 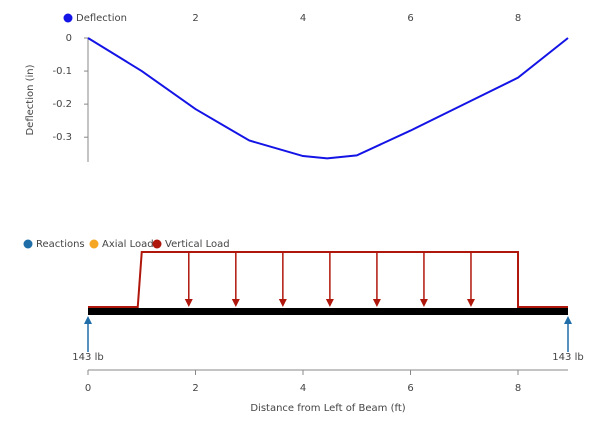 I want to click on y-tick-label: -0.1, so click(x=62, y=71).